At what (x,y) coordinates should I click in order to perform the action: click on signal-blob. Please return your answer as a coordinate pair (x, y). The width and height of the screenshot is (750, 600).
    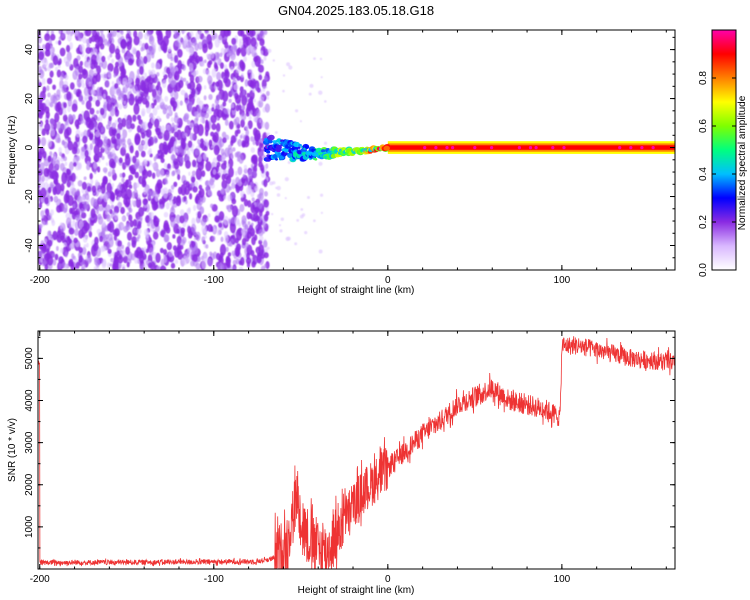
    Looking at the image, I should click on (279, 149).